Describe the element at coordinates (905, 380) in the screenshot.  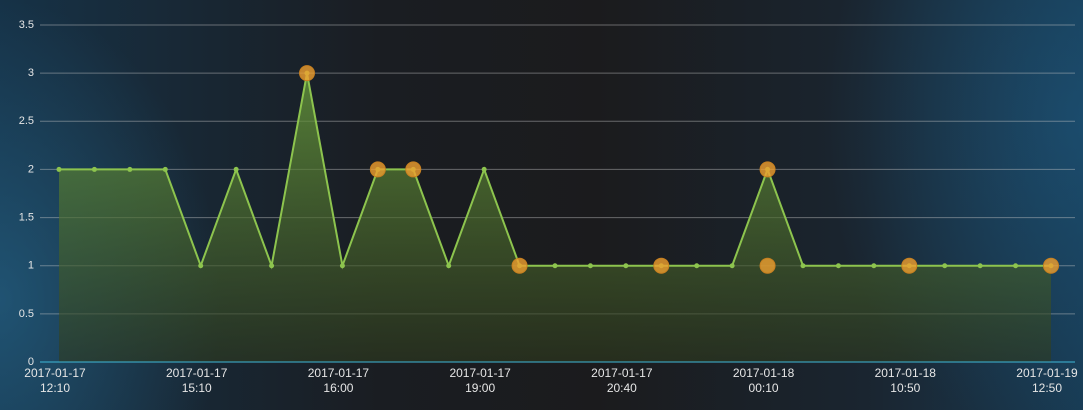
I see `x-tick-label: 2017-01-18 10:50` at that location.